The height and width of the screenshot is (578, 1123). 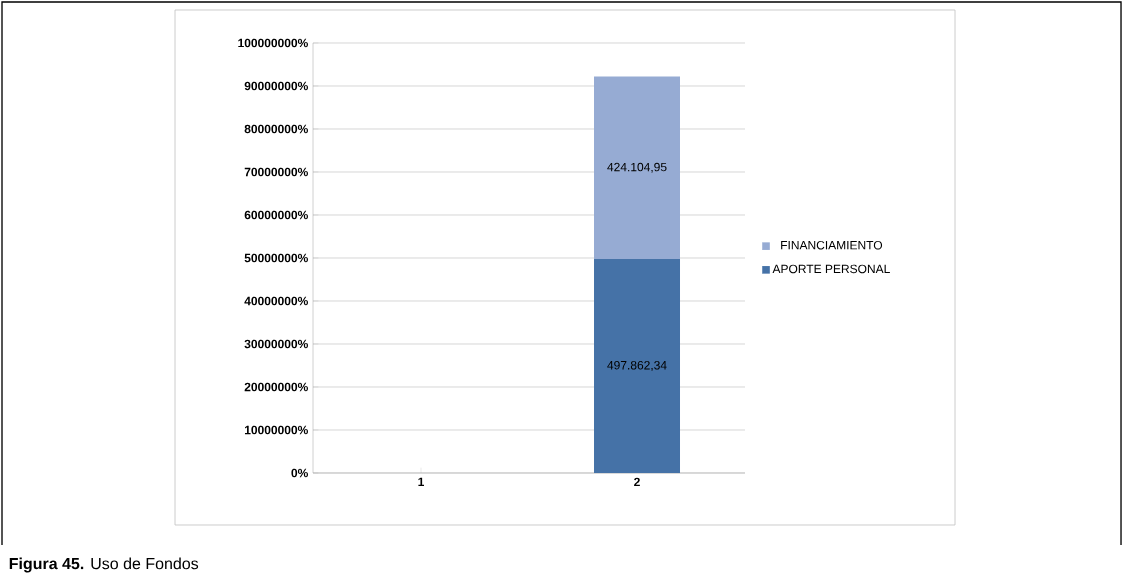 What do you see at coordinates (276, 172) in the screenshot?
I see `y-tick-label: 70000000%` at bounding box center [276, 172].